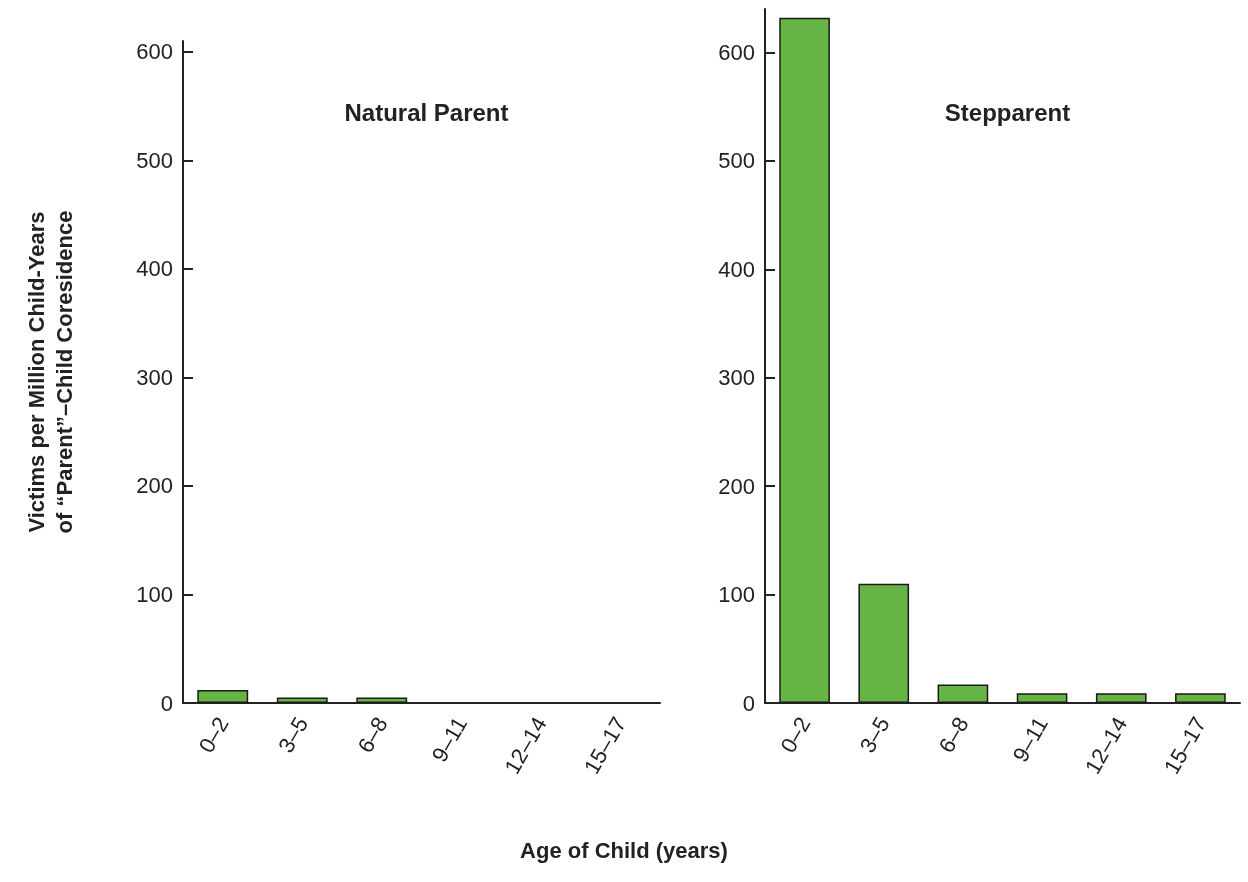  I want to click on text: Natural Parent, so click(426, 112).